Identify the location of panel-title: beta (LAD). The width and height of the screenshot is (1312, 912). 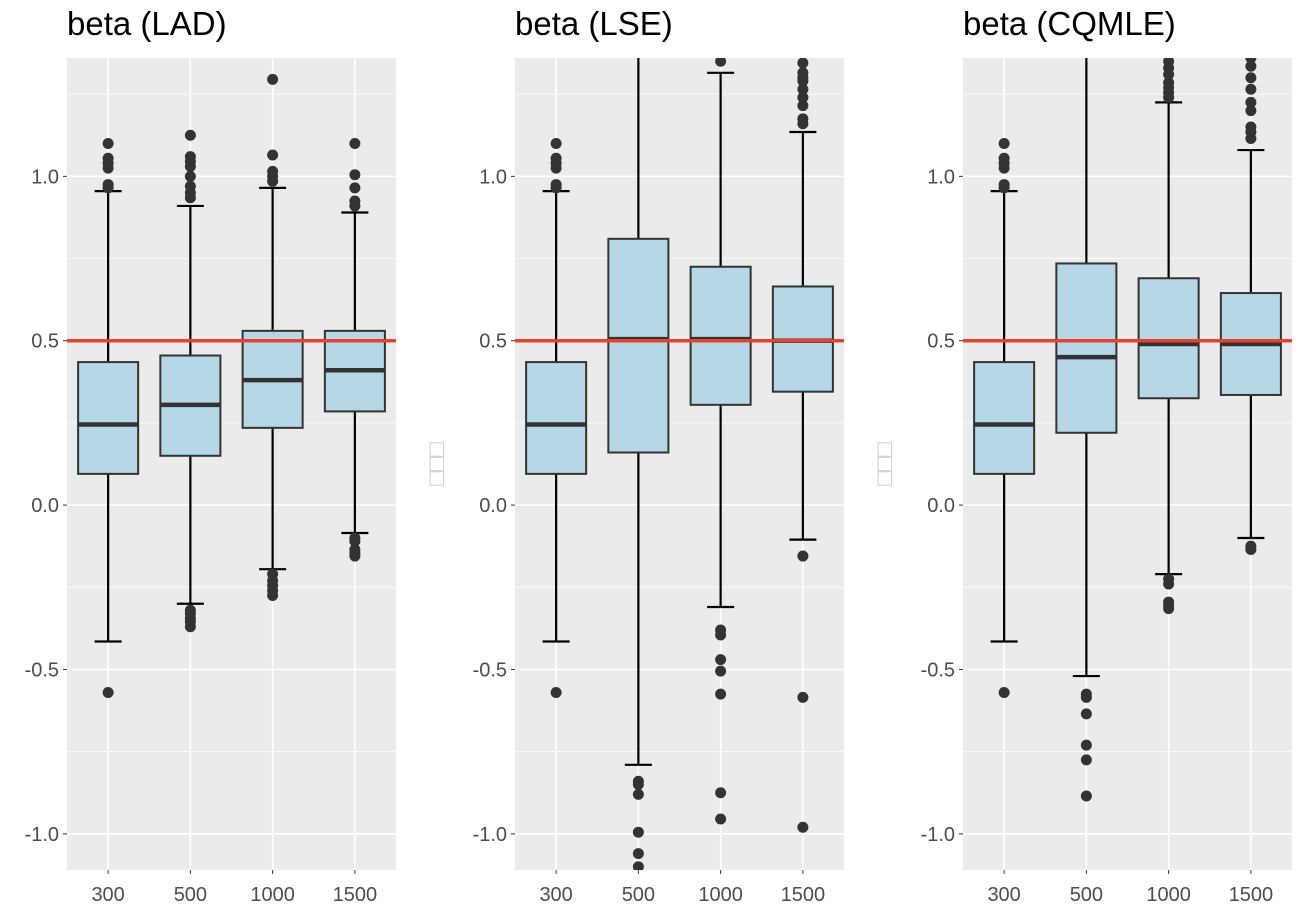
(147, 23).